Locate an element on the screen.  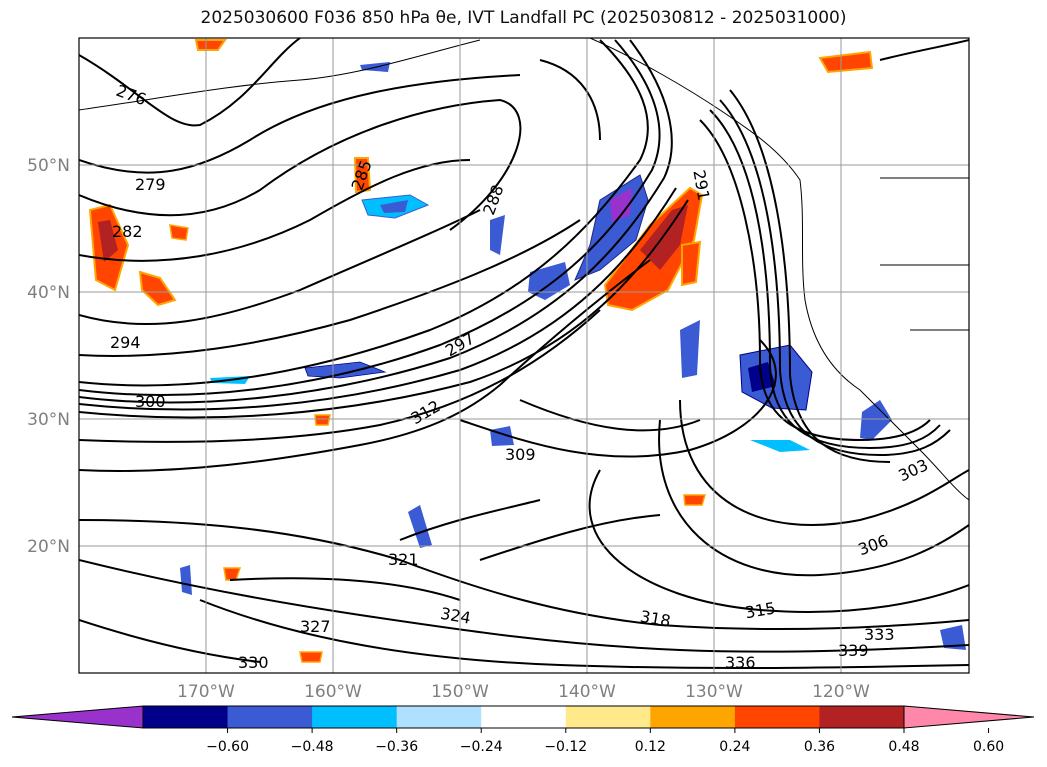
contour-label: 282 is located at coordinates (127, 231).